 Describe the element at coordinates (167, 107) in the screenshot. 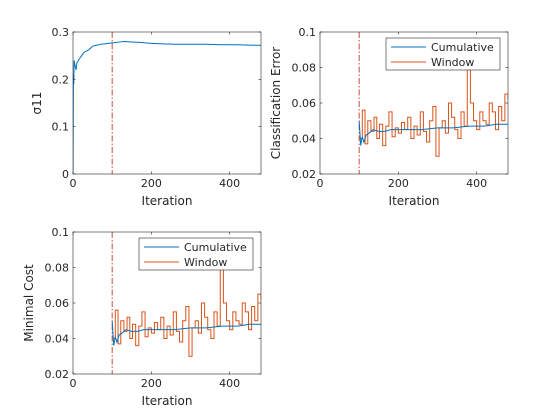

I see `series-line-sigma` at that location.